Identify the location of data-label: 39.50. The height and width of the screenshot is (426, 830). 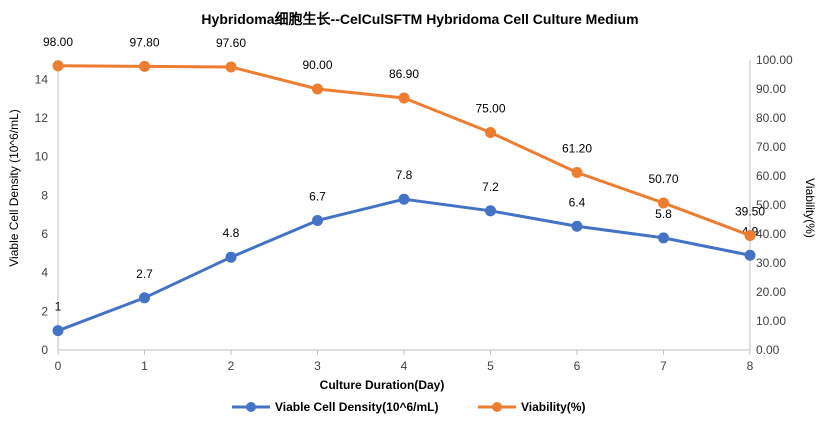
(750, 211).